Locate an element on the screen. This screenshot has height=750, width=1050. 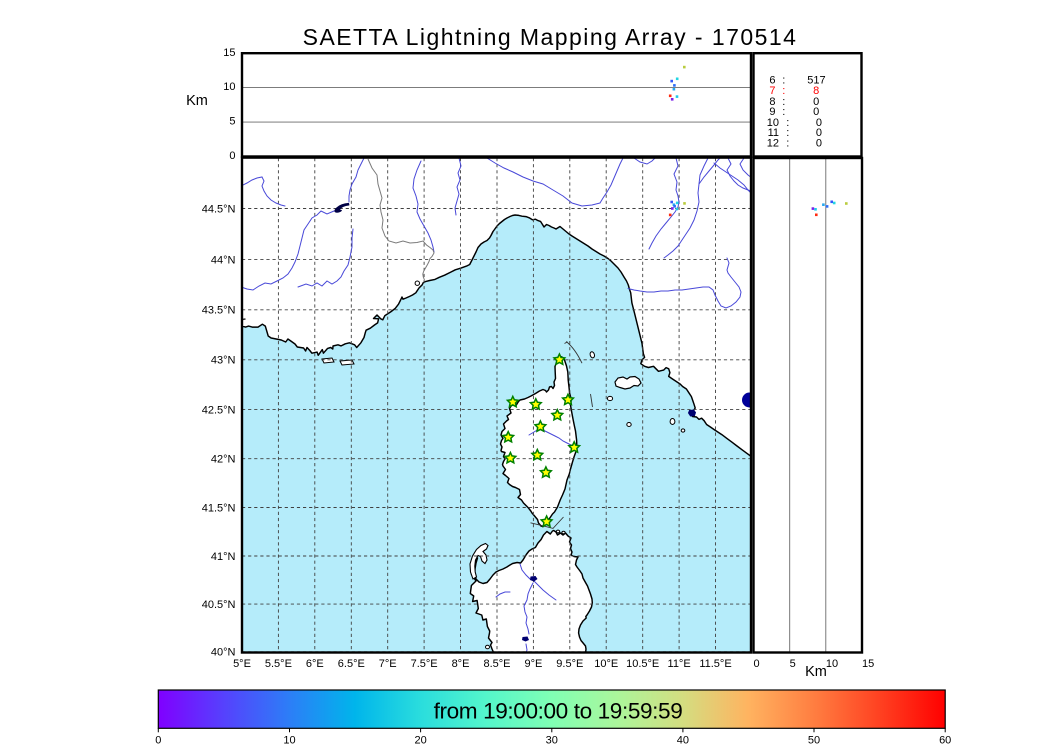
svg-text:SAETTA Lightning Mapping Array: SAETTA Lightning Mapping Array - 170514 is located at coordinates (550, 37).